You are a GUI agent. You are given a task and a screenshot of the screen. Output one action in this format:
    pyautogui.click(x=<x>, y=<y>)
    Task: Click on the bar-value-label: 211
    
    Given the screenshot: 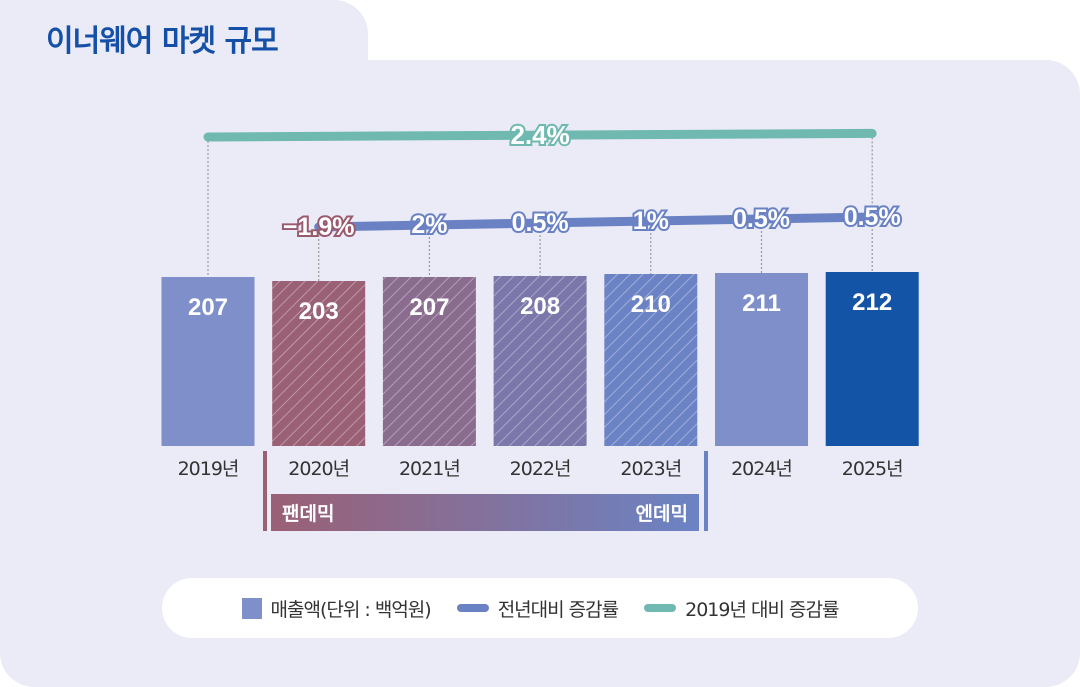 What is the action you would take?
    pyautogui.click(x=761, y=303)
    